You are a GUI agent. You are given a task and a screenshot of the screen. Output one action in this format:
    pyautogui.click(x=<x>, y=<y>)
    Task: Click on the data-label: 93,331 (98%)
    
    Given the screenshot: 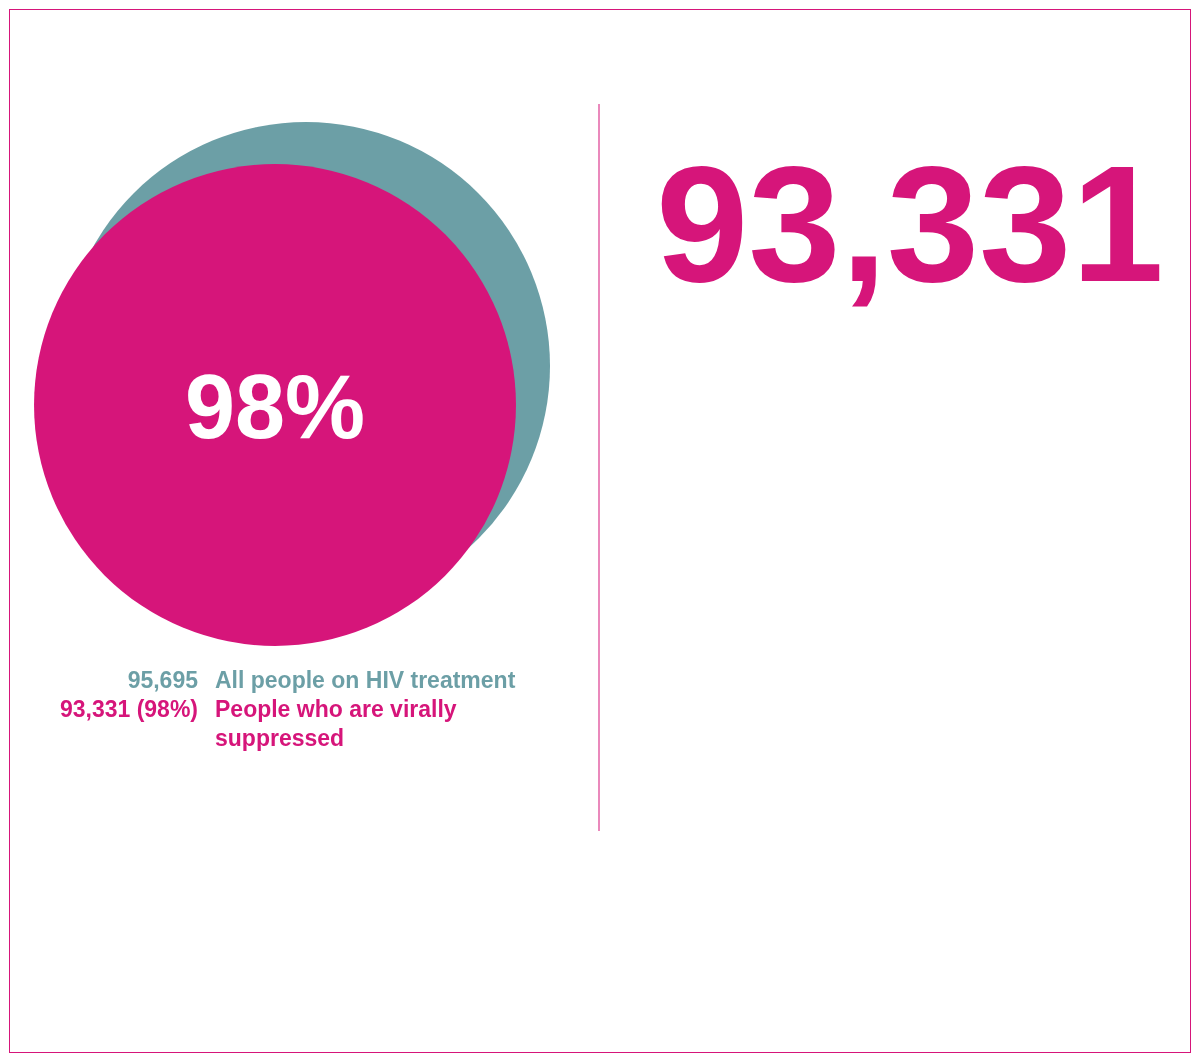 What is the action you would take?
    pyautogui.click(x=128, y=709)
    